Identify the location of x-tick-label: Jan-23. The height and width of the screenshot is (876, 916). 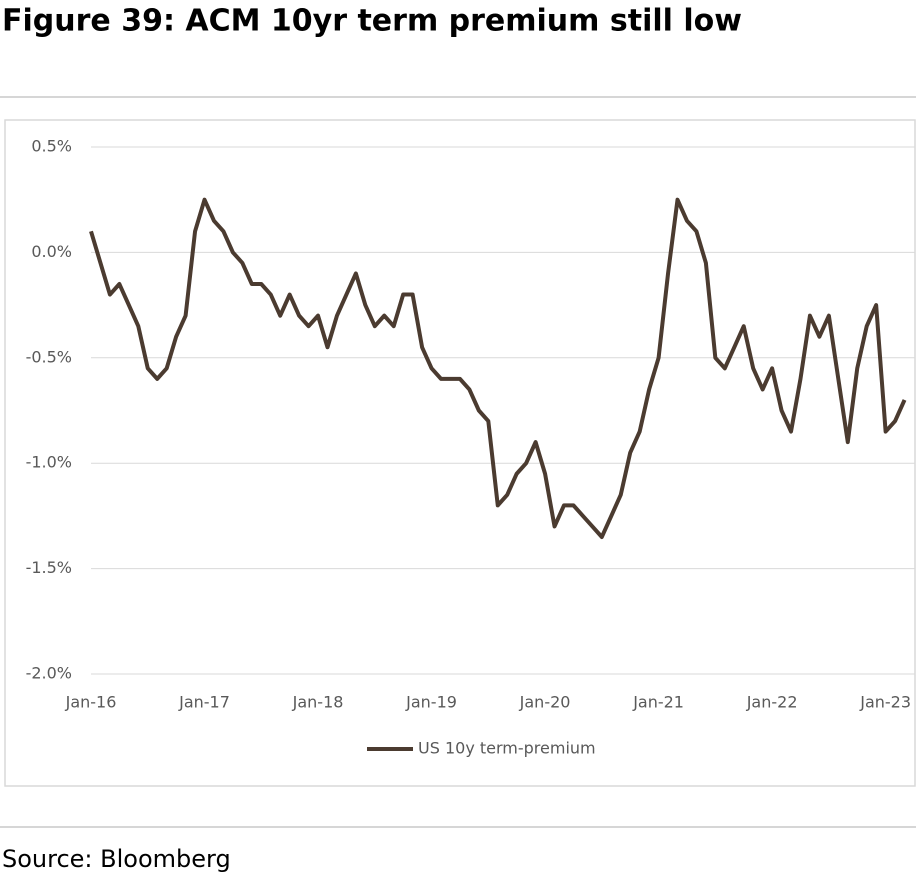
(885, 702).